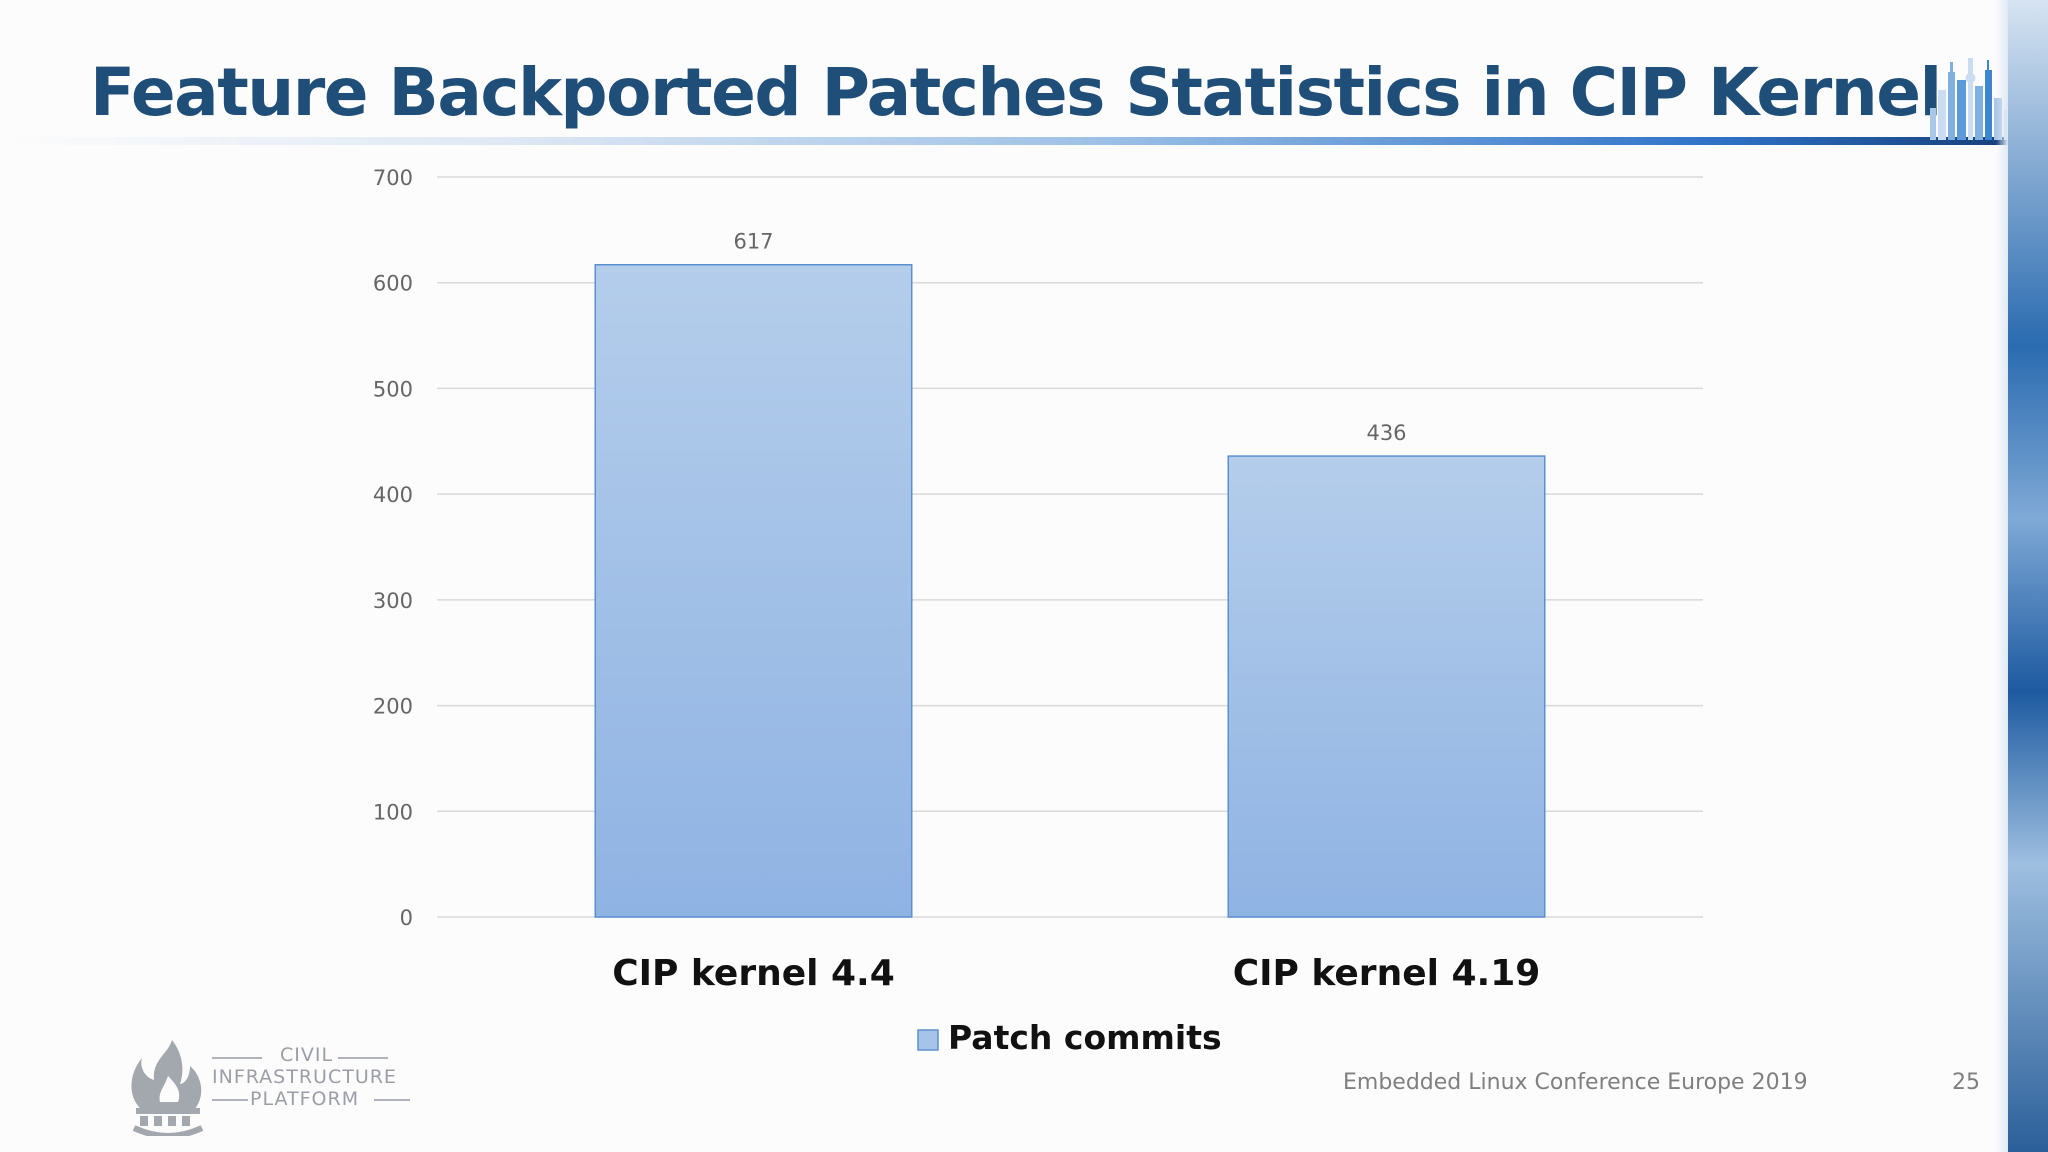 The width and height of the screenshot is (2048, 1152). Describe the element at coordinates (406, 918) in the screenshot. I see `y-tick-label: 0` at that location.